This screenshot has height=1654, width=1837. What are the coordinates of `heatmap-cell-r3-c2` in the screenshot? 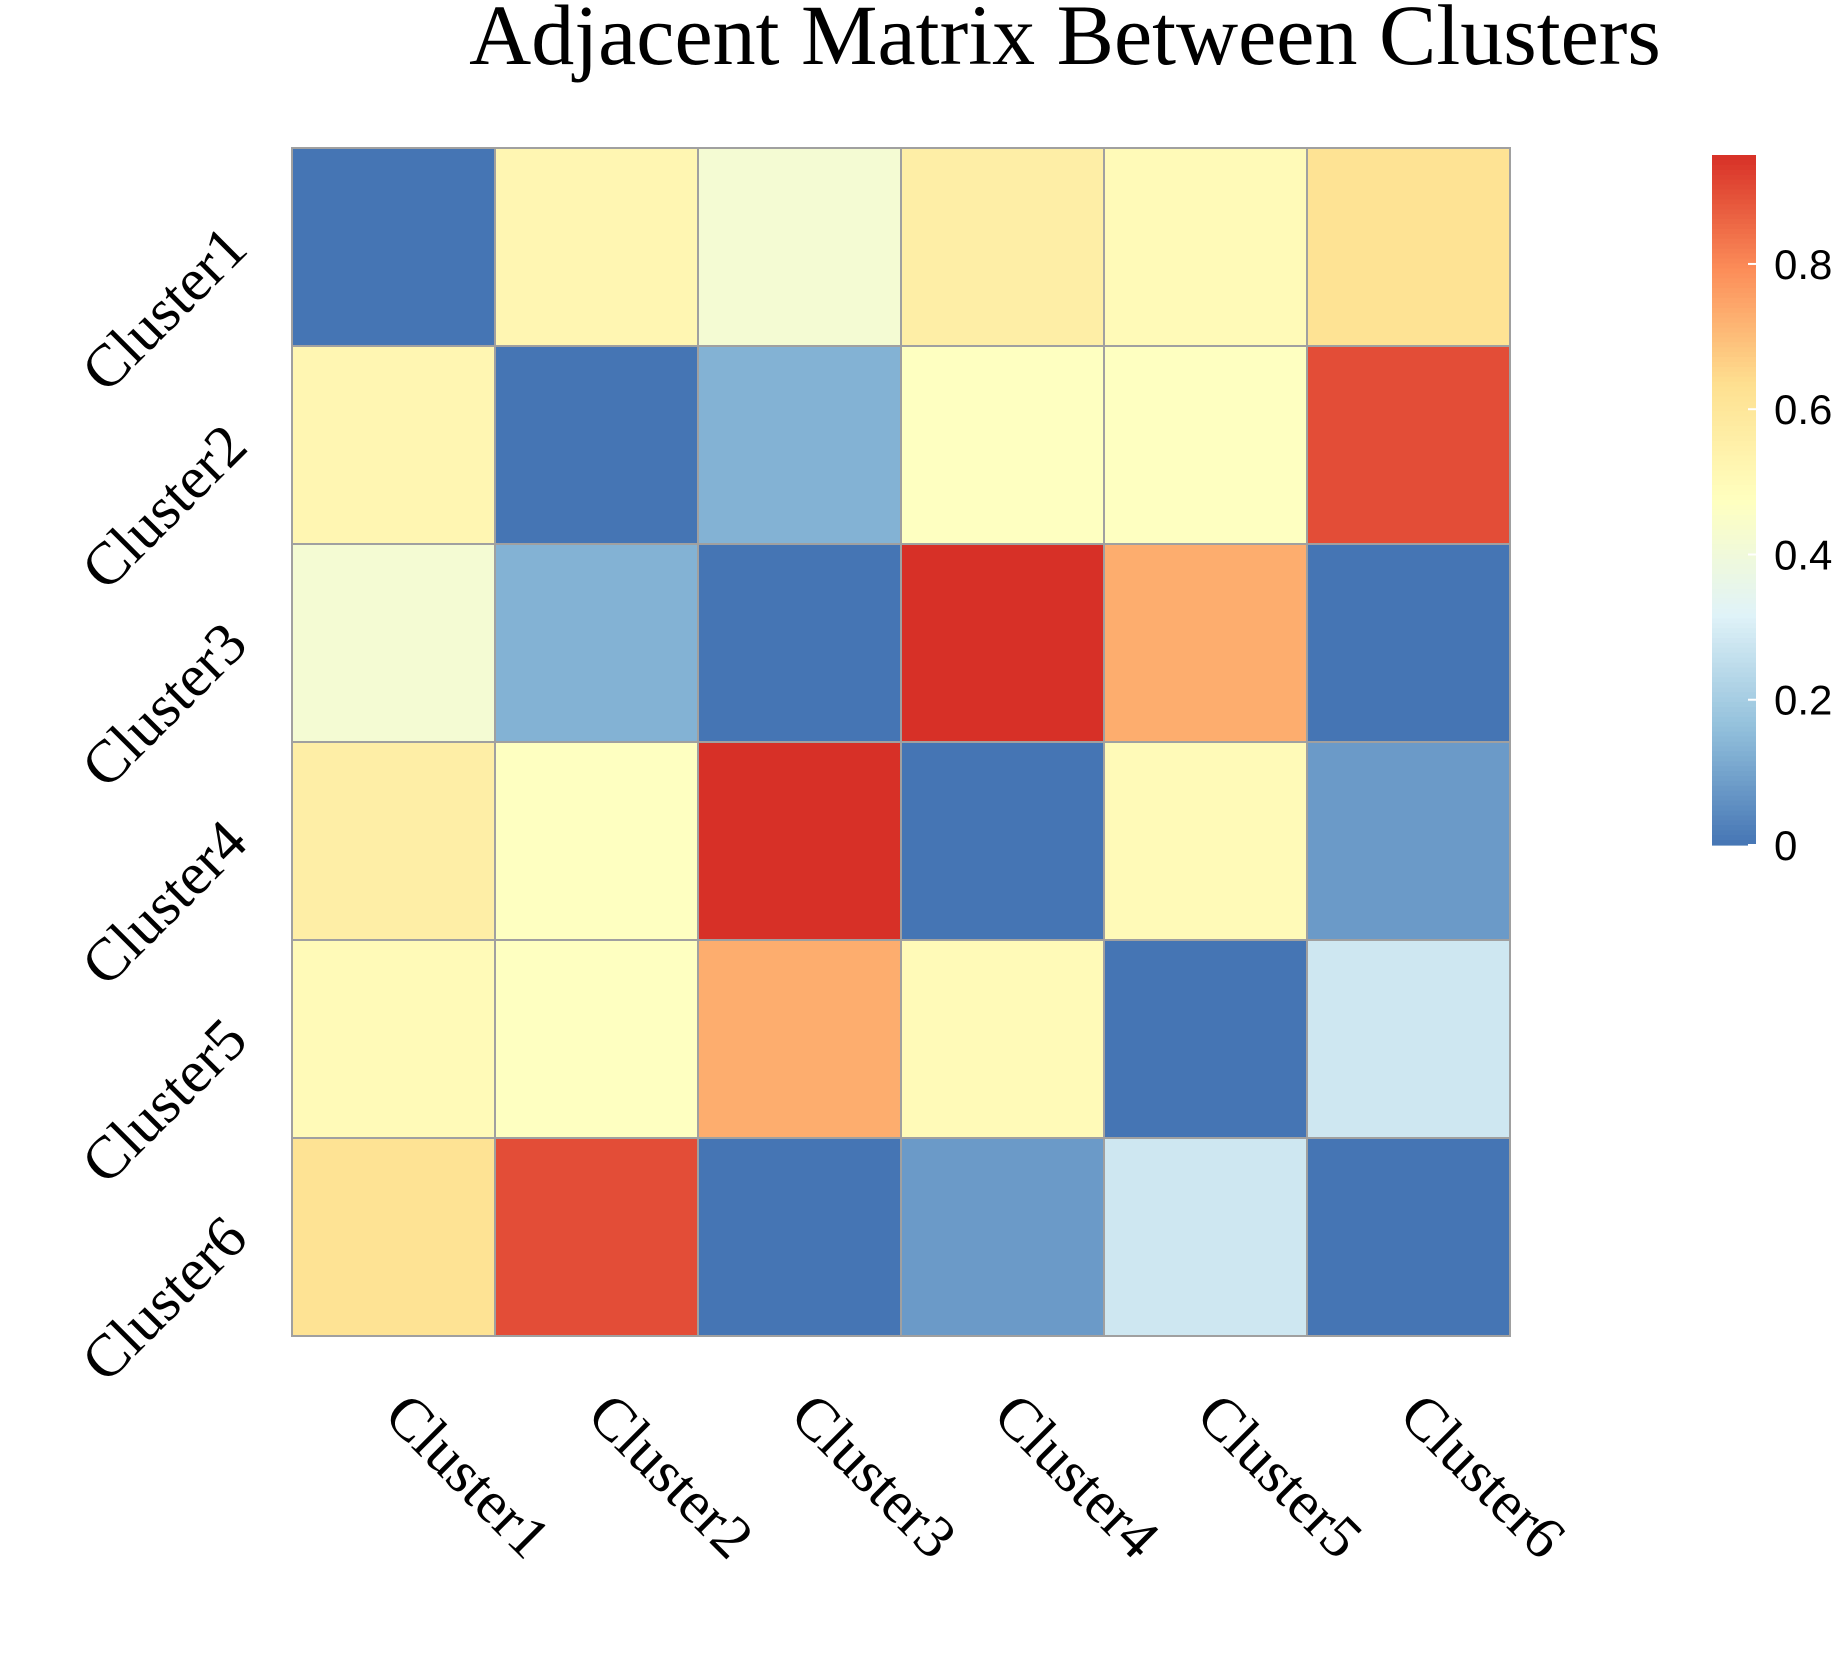 It's located at (596, 643).